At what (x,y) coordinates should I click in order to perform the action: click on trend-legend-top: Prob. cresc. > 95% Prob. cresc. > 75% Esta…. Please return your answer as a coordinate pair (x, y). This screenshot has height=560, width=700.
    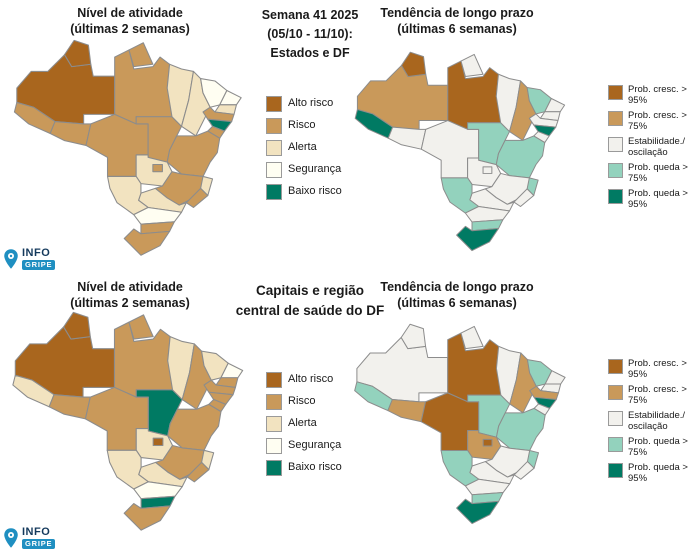
    Looking at the image, I should click on (654, 149).